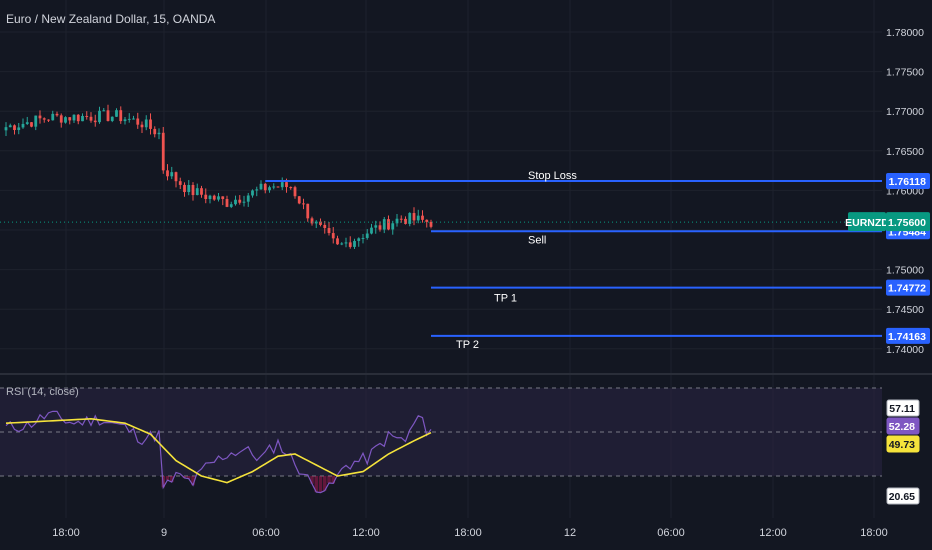 The width and height of the screenshot is (932, 550). What do you see at coordinates (164, 533) in the screenshot?
I see `time-tick-label: 9` at bounding box center [164, 533].